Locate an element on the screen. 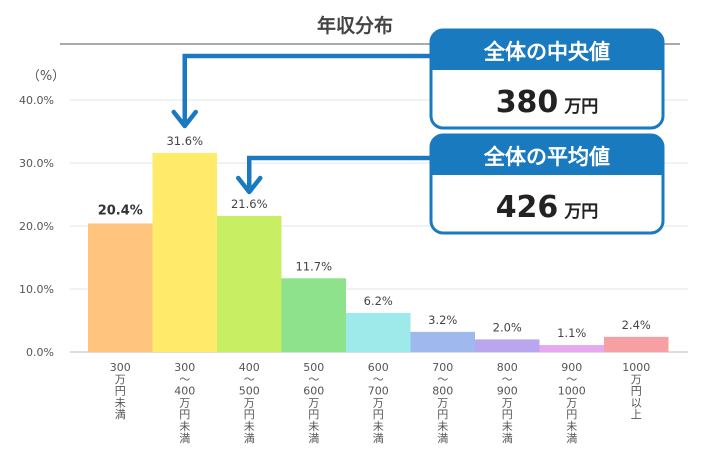  data-label: 31.6% is located at coordinates (184, 141).